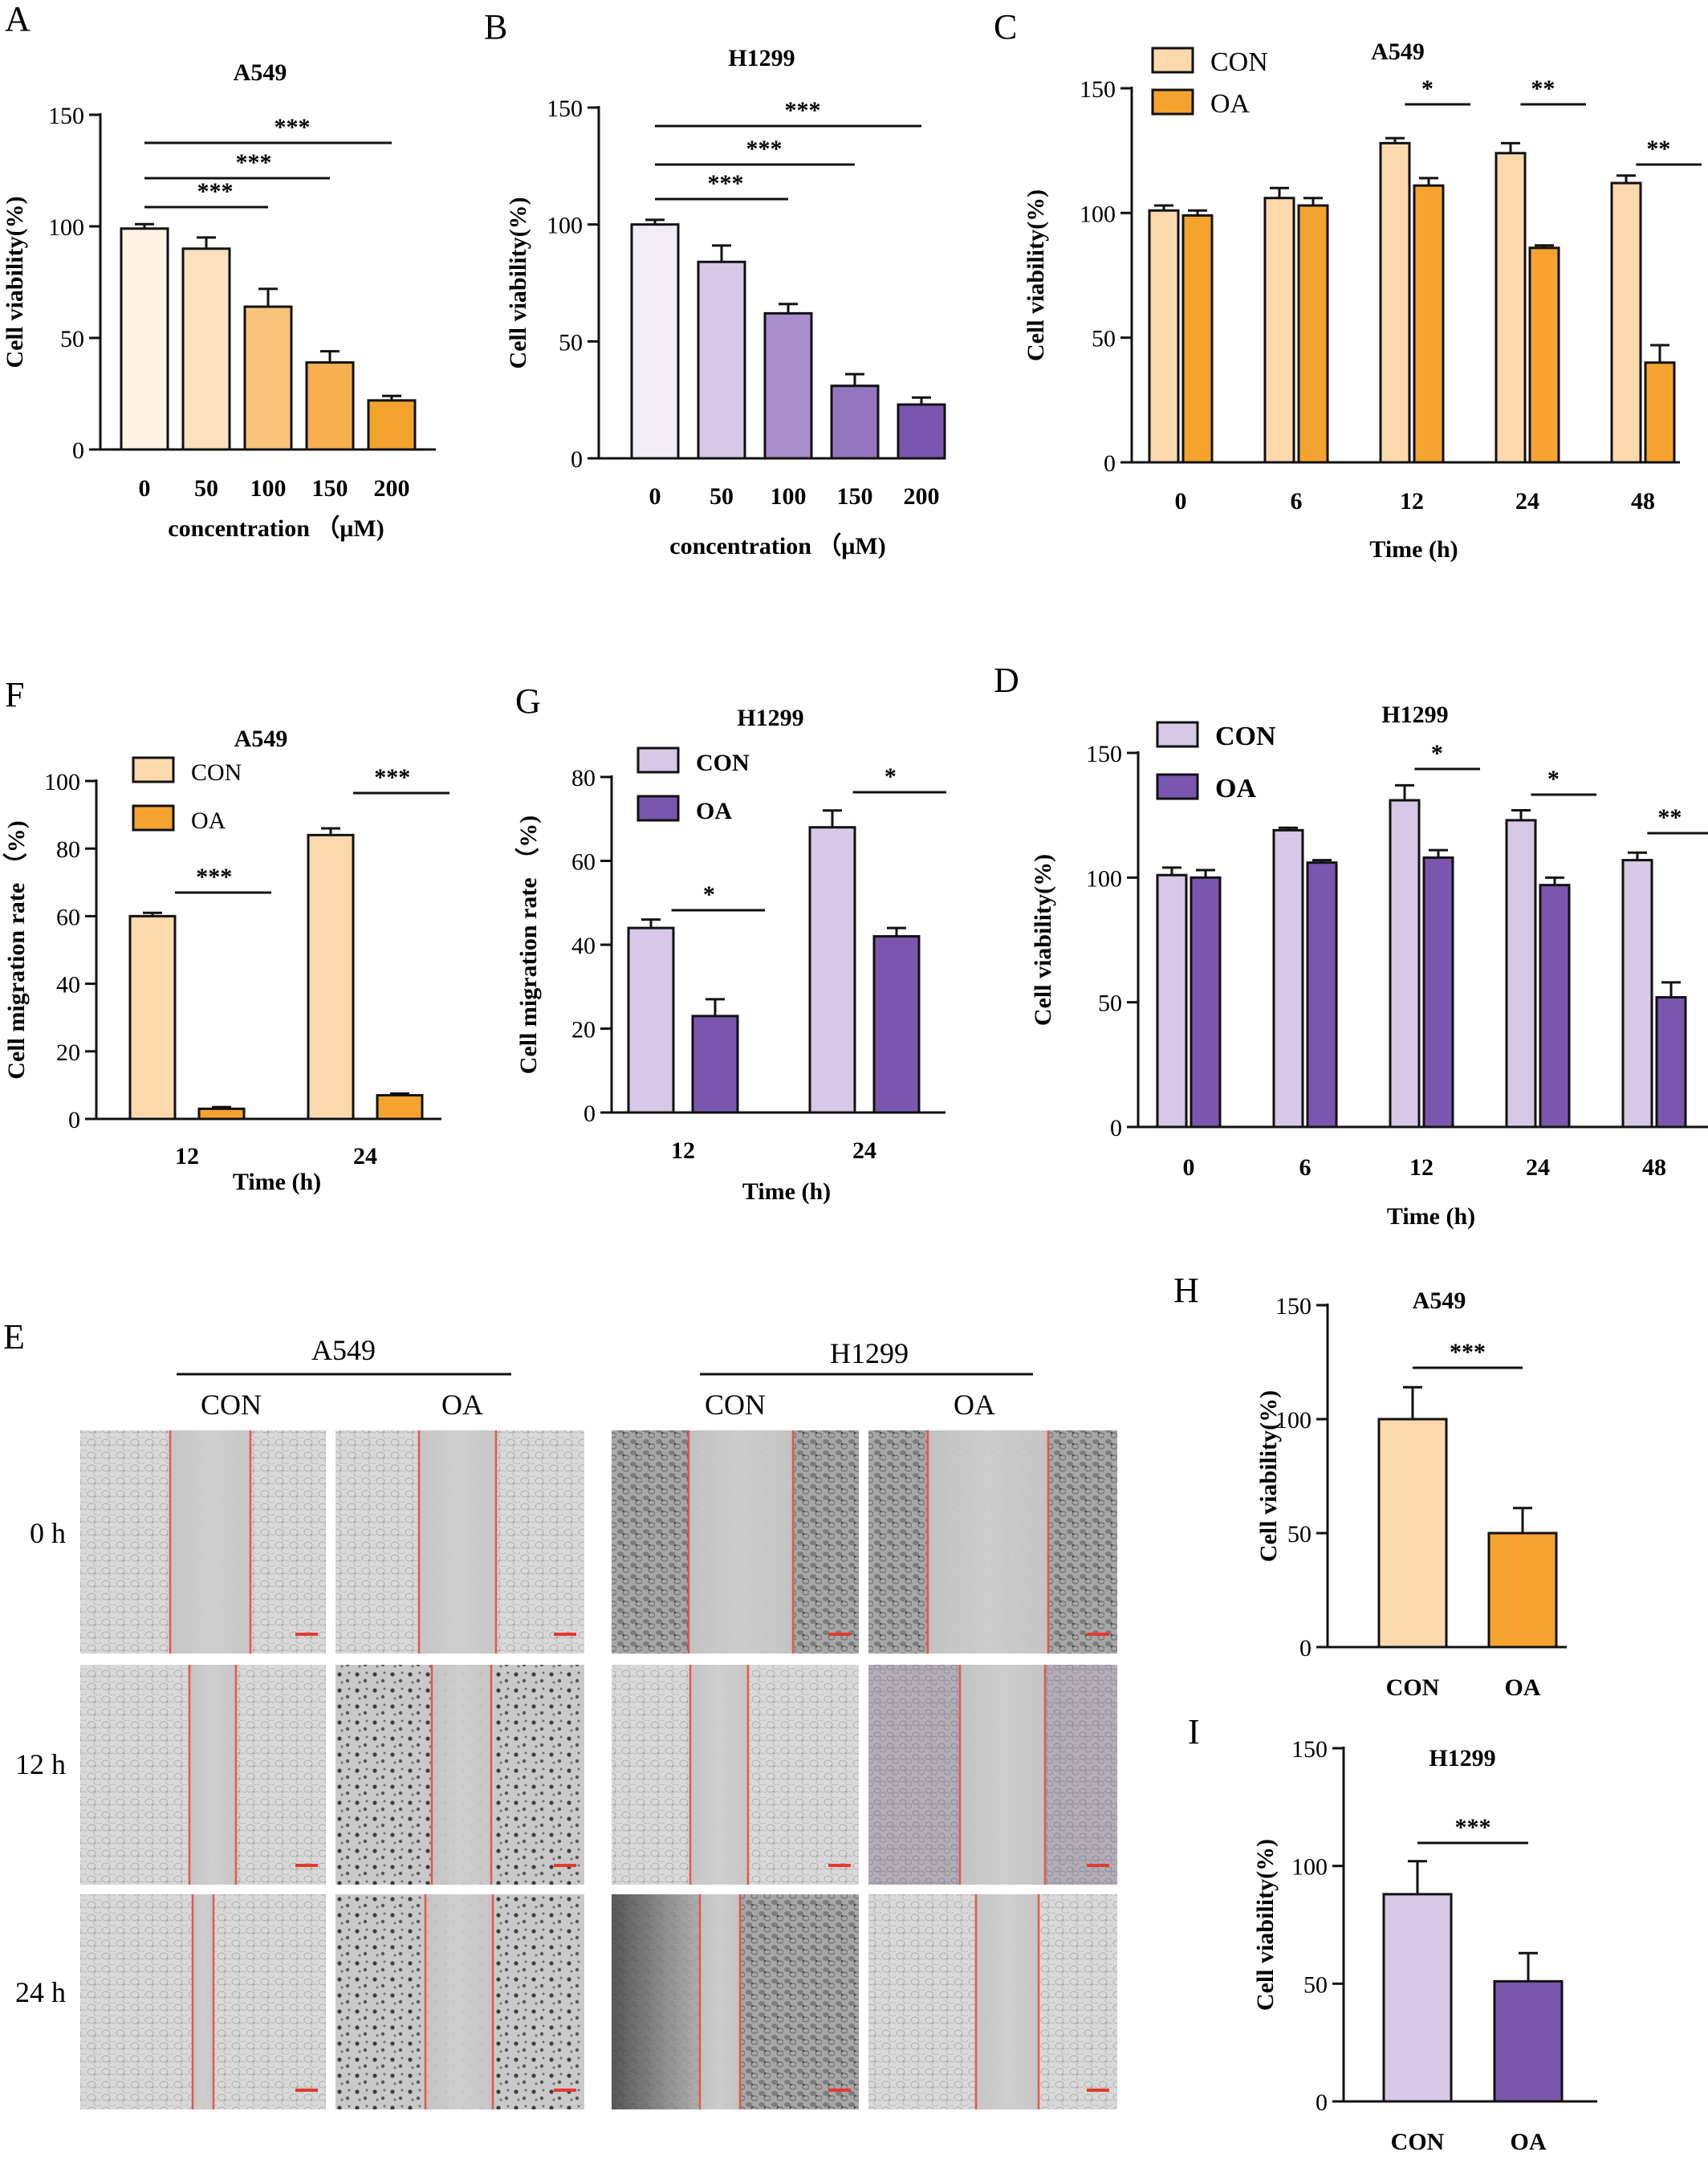 This screenshot has width=1708, height=2160. What do you see at coordinates (14, 694) in the screenshot?
I see `panel-letter-f: F` at bounding box center [14, 694].